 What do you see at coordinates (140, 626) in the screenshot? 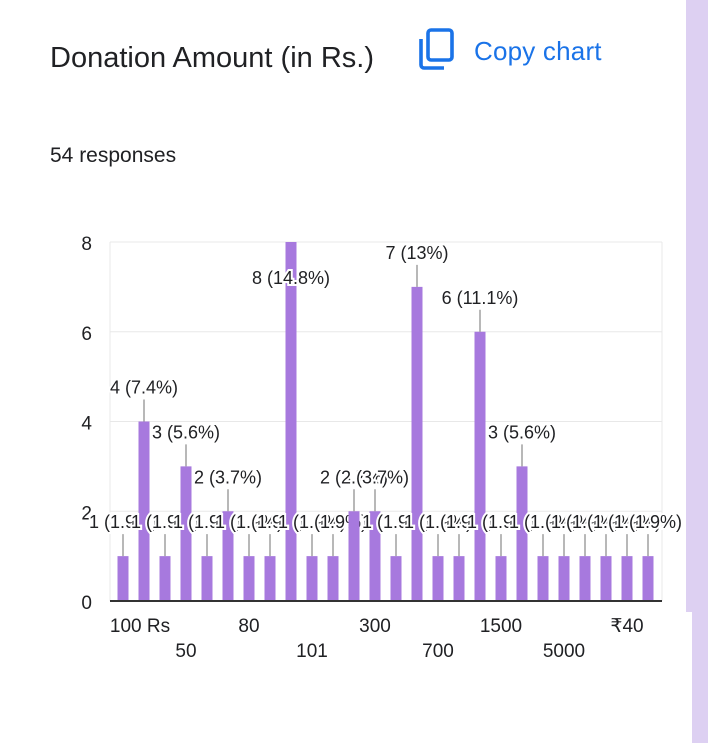
I see `x-tick-label: 100 Rs` at bounding box center [140, 626].